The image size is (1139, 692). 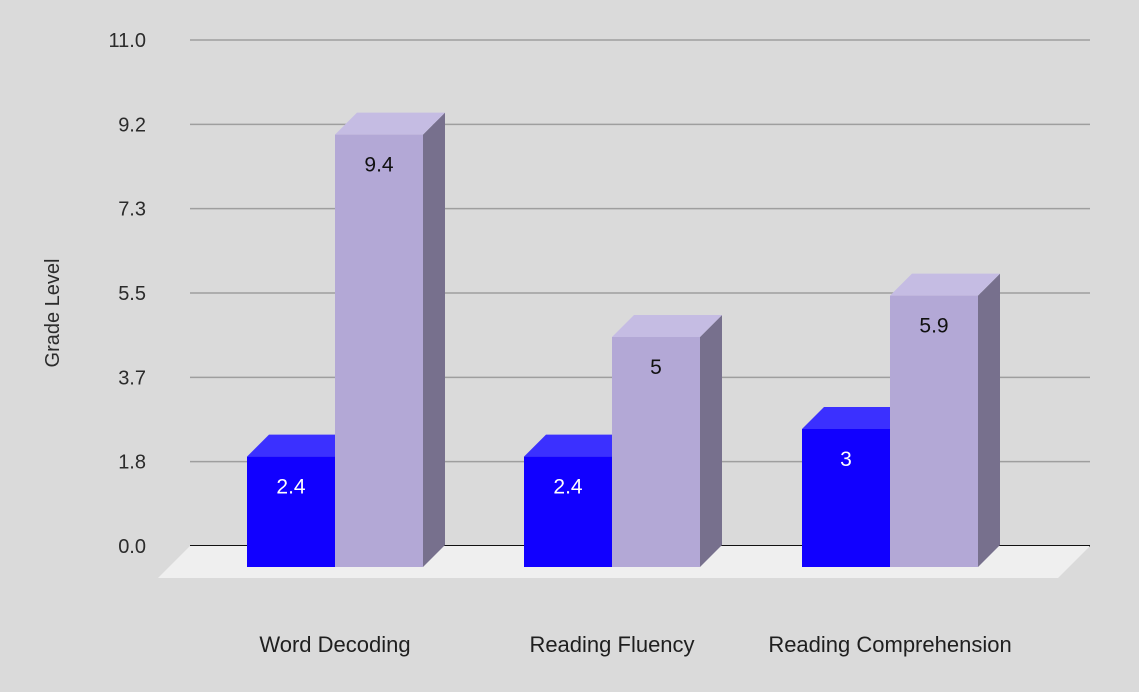 I want to click on y-tick-label: 7.3, so click(x=132, y=210).